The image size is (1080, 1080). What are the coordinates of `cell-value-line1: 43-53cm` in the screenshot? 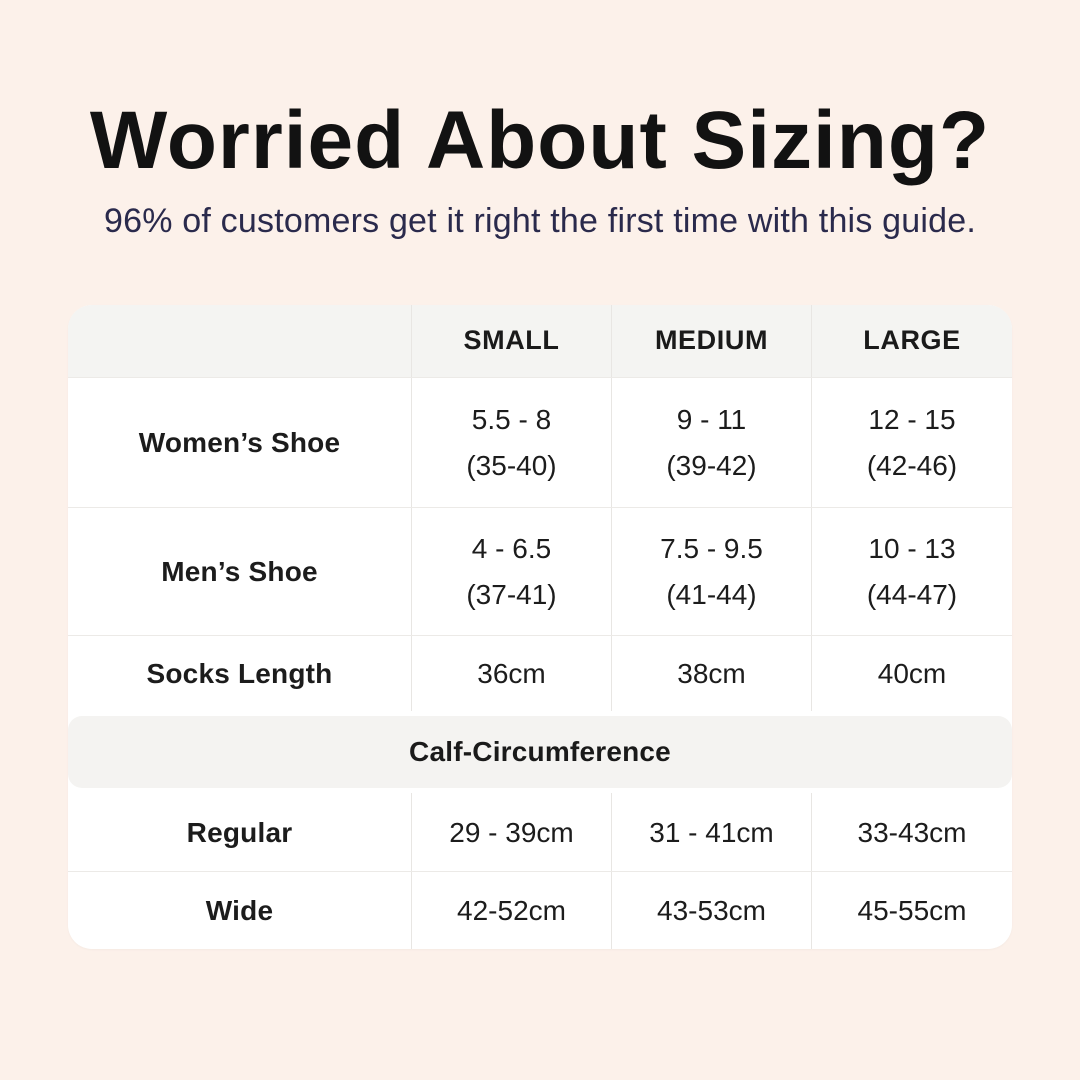 It's located at (711, 910).